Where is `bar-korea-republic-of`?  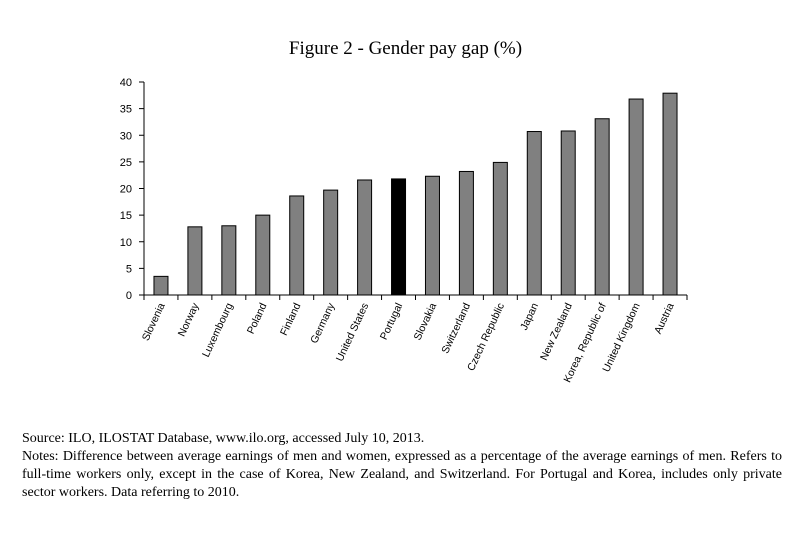
bar-korea-republic-of is located at coordinates (602, 207).